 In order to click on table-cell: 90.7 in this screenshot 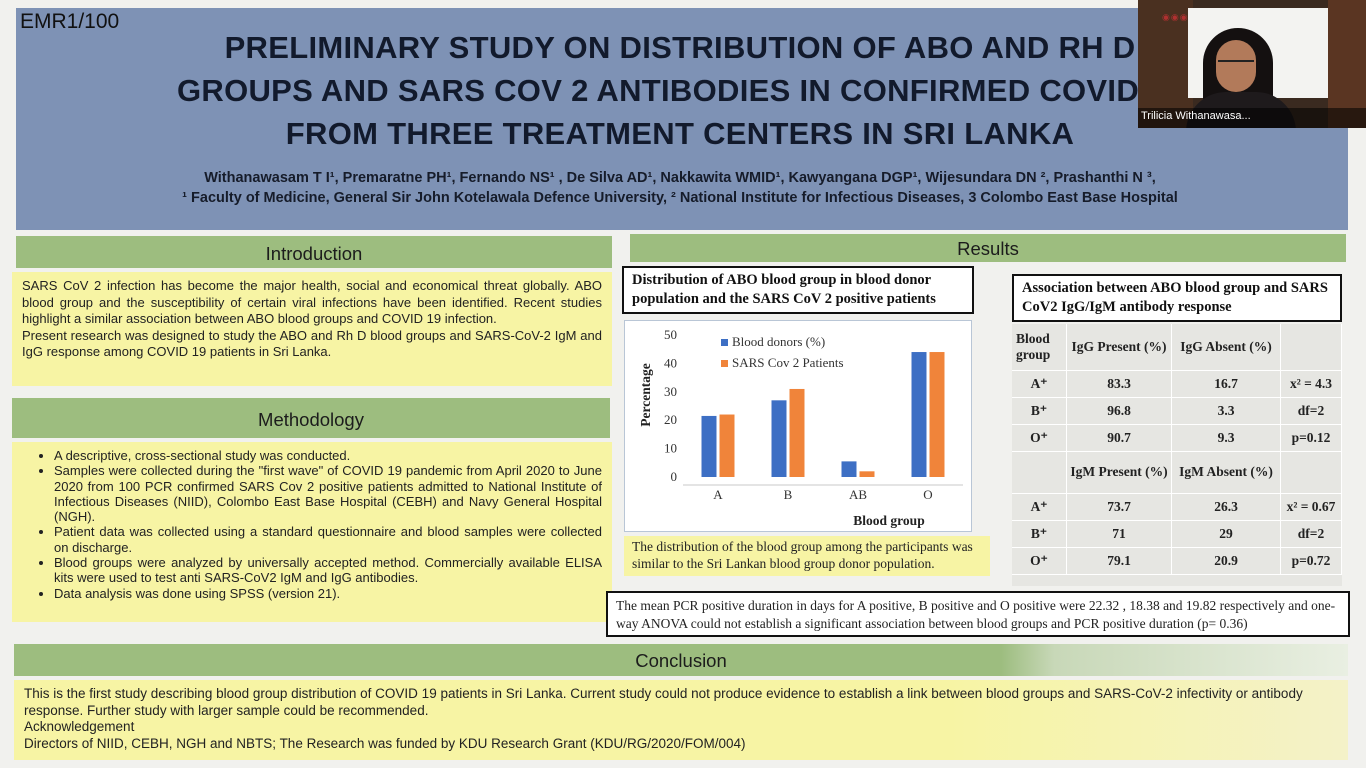, I will do `click(1119, 438)`.